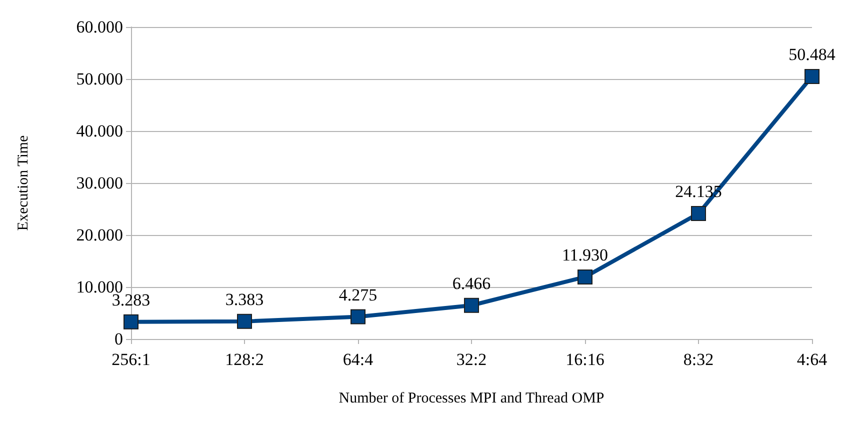 This screenshot has width=849, height=421. I want to click on x-tick-label: 4:64, so click(812, 359).